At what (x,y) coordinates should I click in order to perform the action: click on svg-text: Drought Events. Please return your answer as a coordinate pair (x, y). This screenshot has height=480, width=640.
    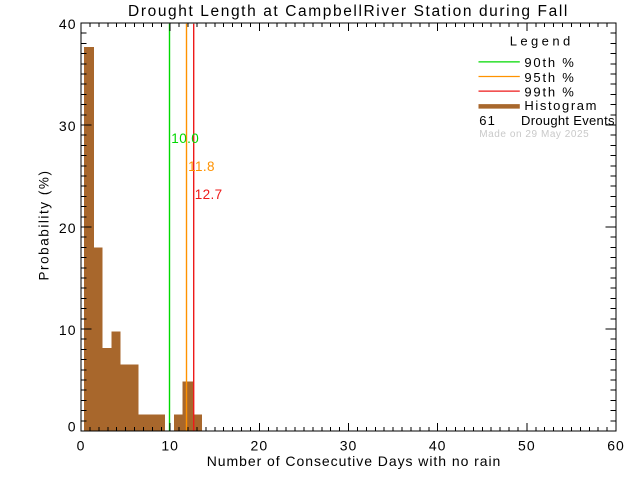
    Looking at the image, I should click on (568, 120).